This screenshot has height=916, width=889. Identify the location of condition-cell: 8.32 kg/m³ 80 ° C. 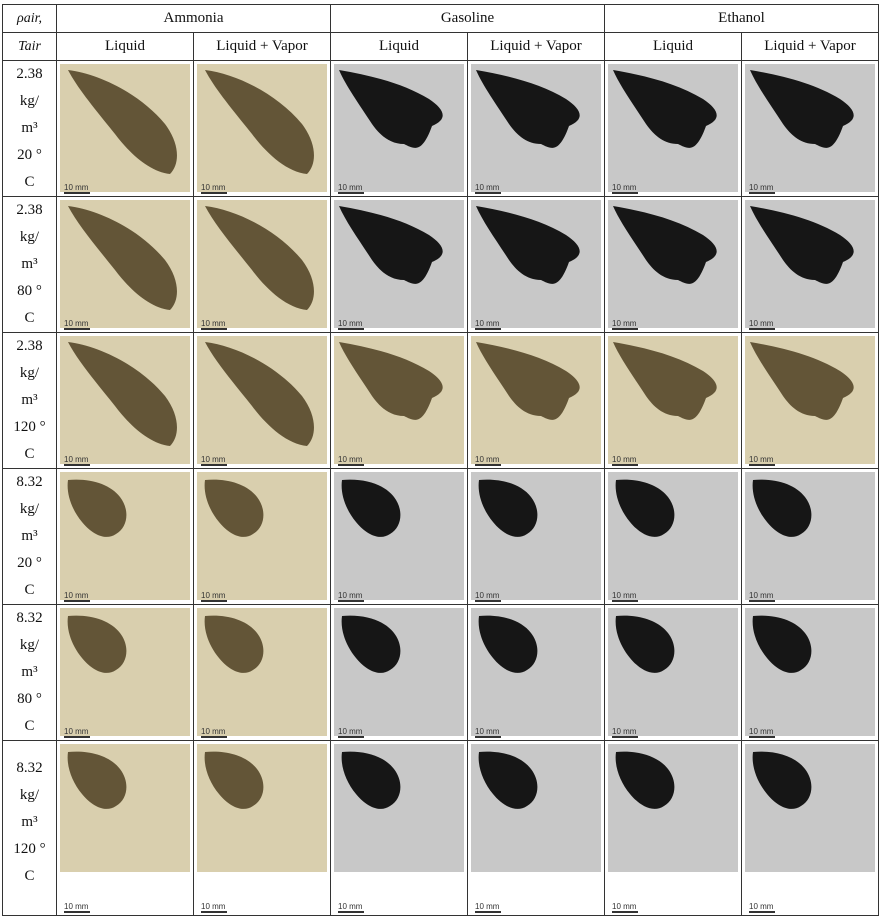
(29, 672).